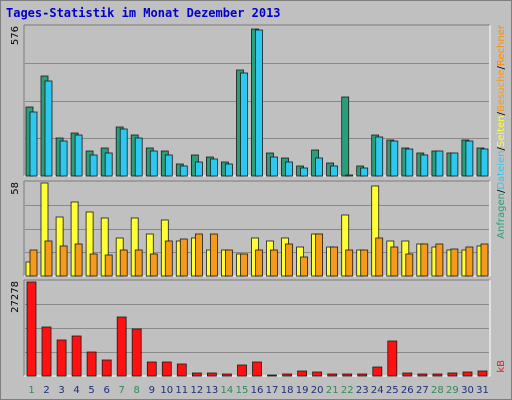 This screenshot has height=400, width=512. I want to click on chart-title: Tages-Statistik im Monat Dezember 2013, so click(143, 13).